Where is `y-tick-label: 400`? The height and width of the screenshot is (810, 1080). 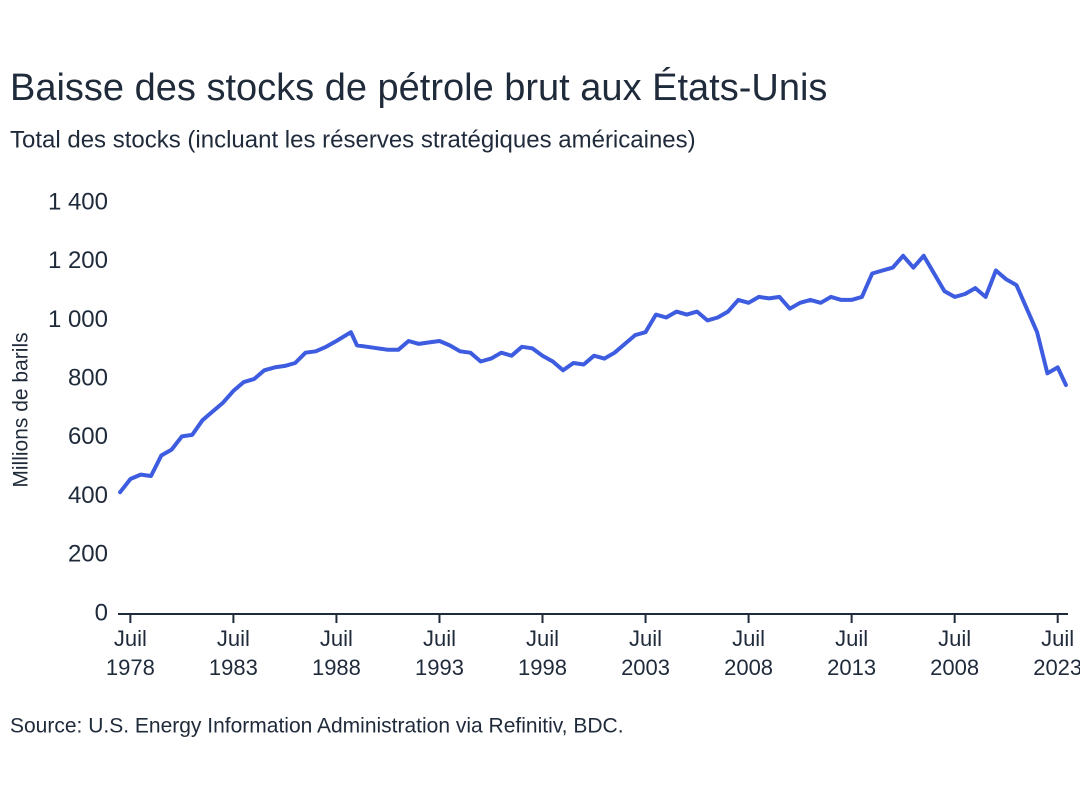
y-tick-label: 400 is located at coordinates (88, 495).